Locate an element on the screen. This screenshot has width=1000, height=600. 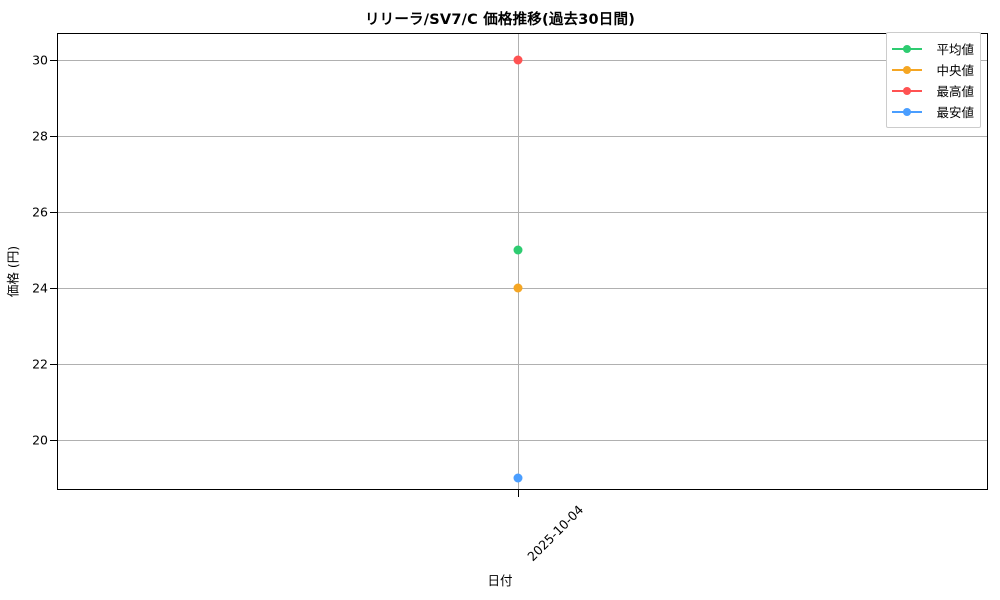
legend-label: 最高値 is located at coordinates (955, 91).